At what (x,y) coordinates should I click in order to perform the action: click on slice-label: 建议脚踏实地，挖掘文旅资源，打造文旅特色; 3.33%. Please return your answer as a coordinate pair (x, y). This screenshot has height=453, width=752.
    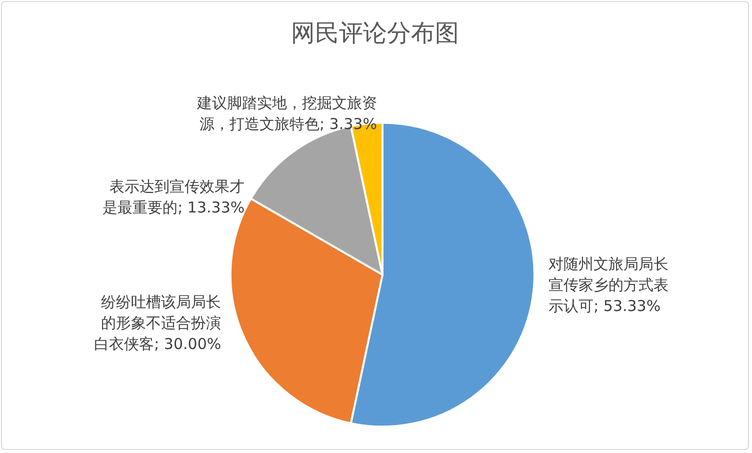
    Looking at the image, I should click on (286, 114).